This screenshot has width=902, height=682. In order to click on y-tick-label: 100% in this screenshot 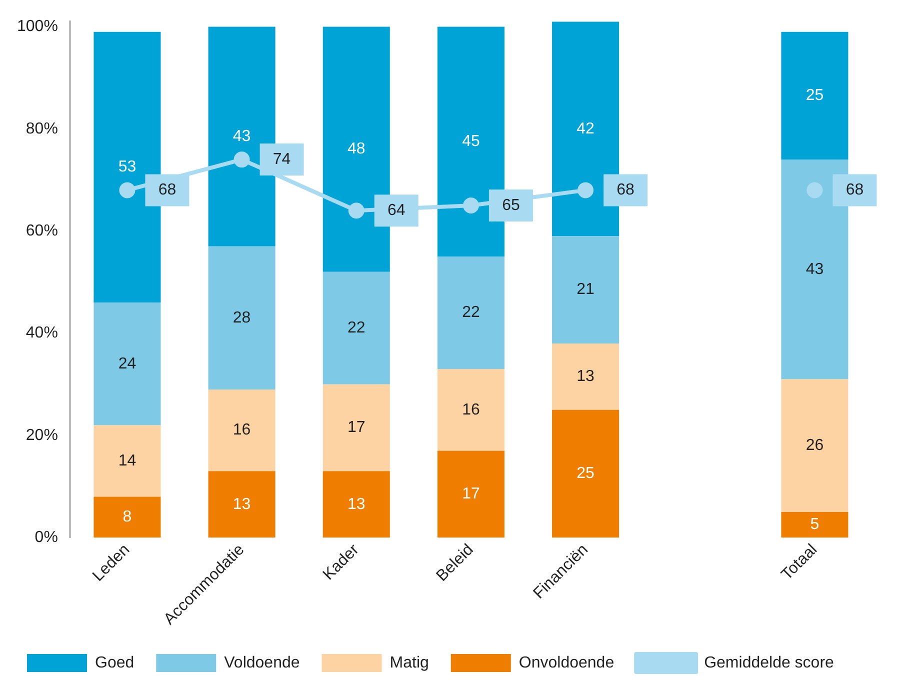, I will do `click(37, 27)`.